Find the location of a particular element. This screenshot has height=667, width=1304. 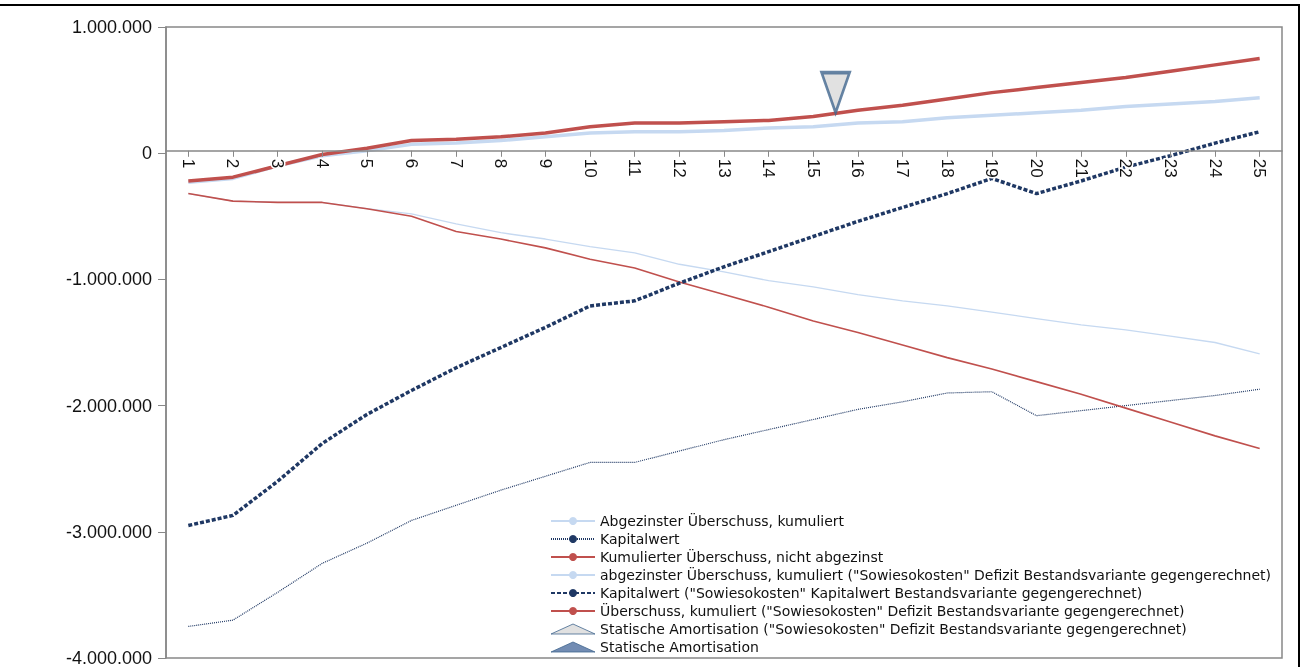

legend-label: abgezinster Überschuss, kumuliert ("Sowiesokosten" Defizit Bestandsvariante gegengerechnet) is located at coordinates (936, 574).